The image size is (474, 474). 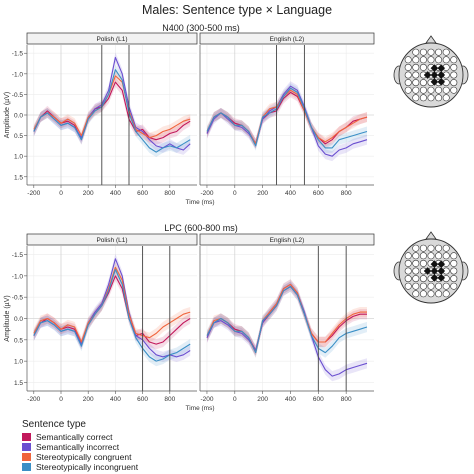 I want to click on legend-item-stereotypically-congruent: Stereotypically congruent, so click(x=80, y=457).